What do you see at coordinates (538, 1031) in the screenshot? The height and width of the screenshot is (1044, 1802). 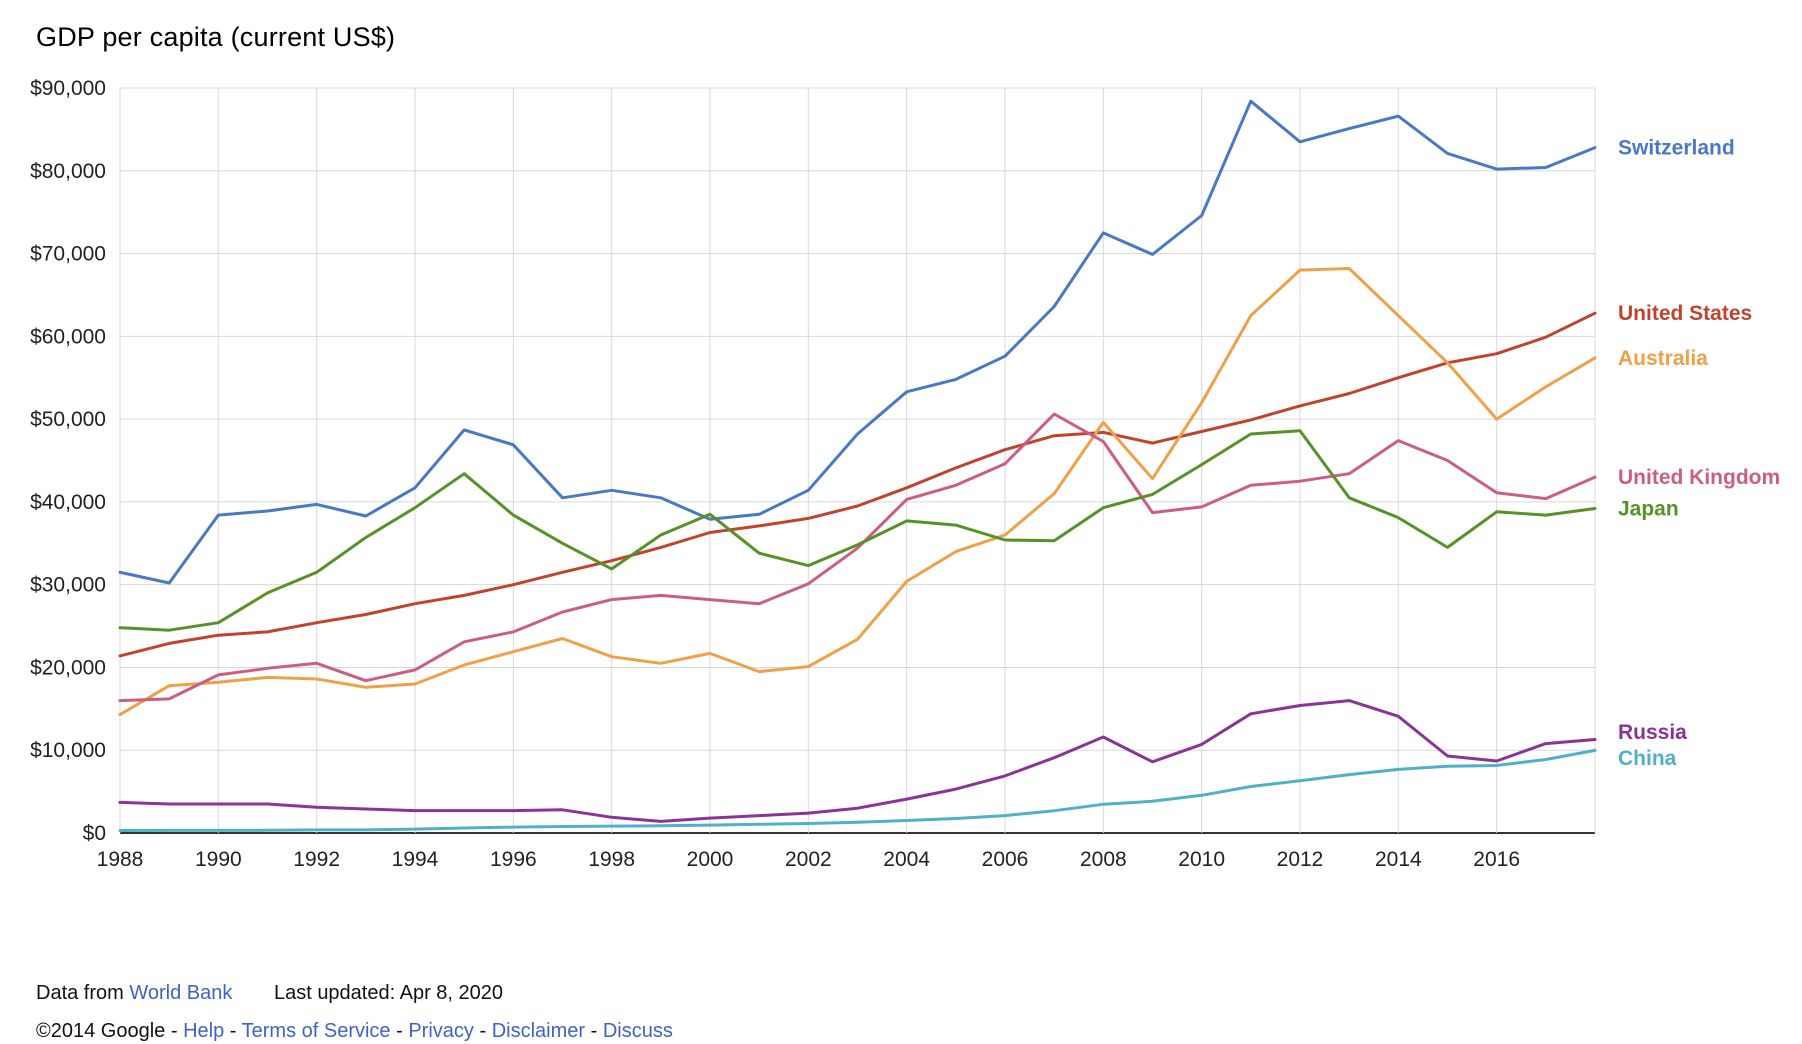 I see `footer-link-disclaimer: Disclaimer` at bounding box center [538, 1031].